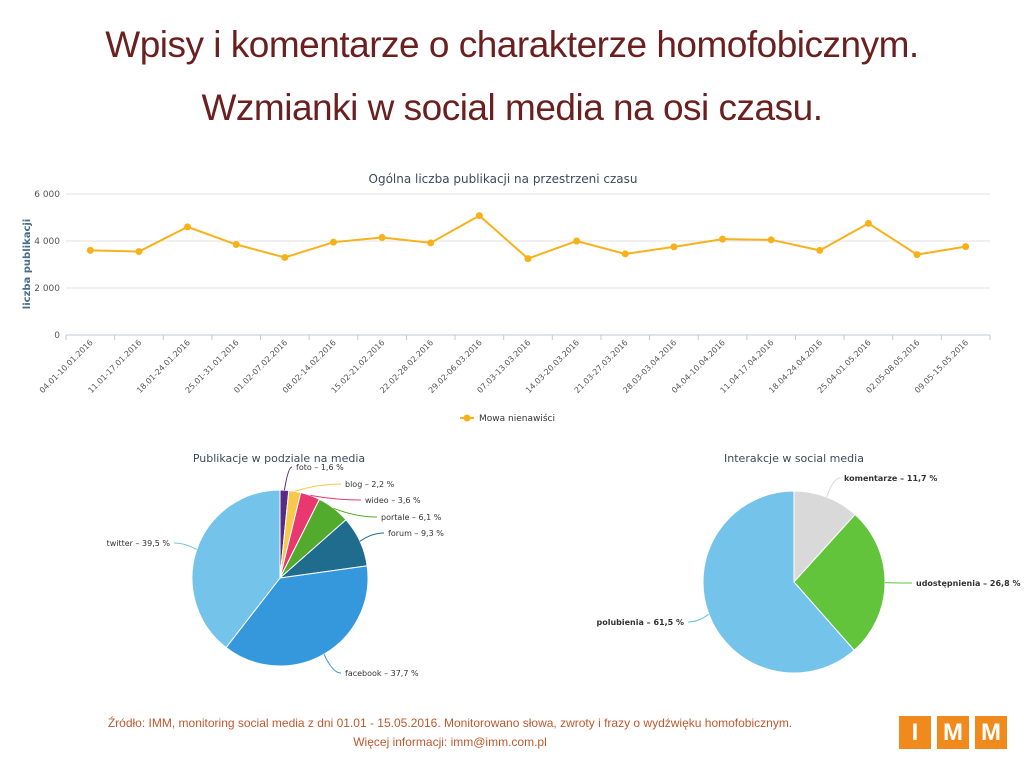 This screenshot has height=768, width=1024. Describe the element at coordinates (941, 366) in the screenshot. I see `x-tick-label: 09.05-15.05.2016` at that location.